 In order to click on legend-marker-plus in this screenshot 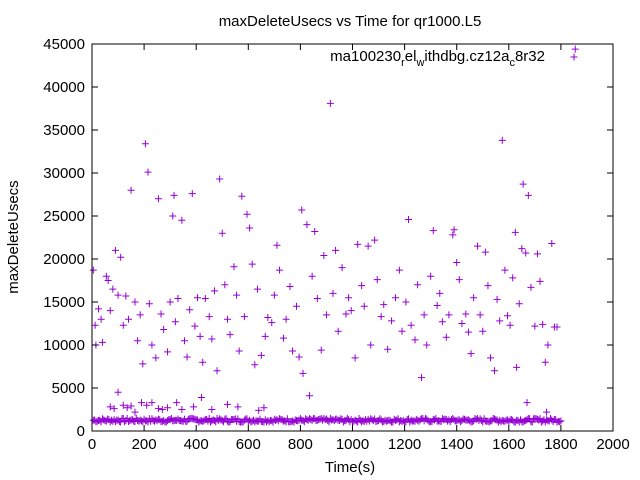, I will do `click(574, 57)`.